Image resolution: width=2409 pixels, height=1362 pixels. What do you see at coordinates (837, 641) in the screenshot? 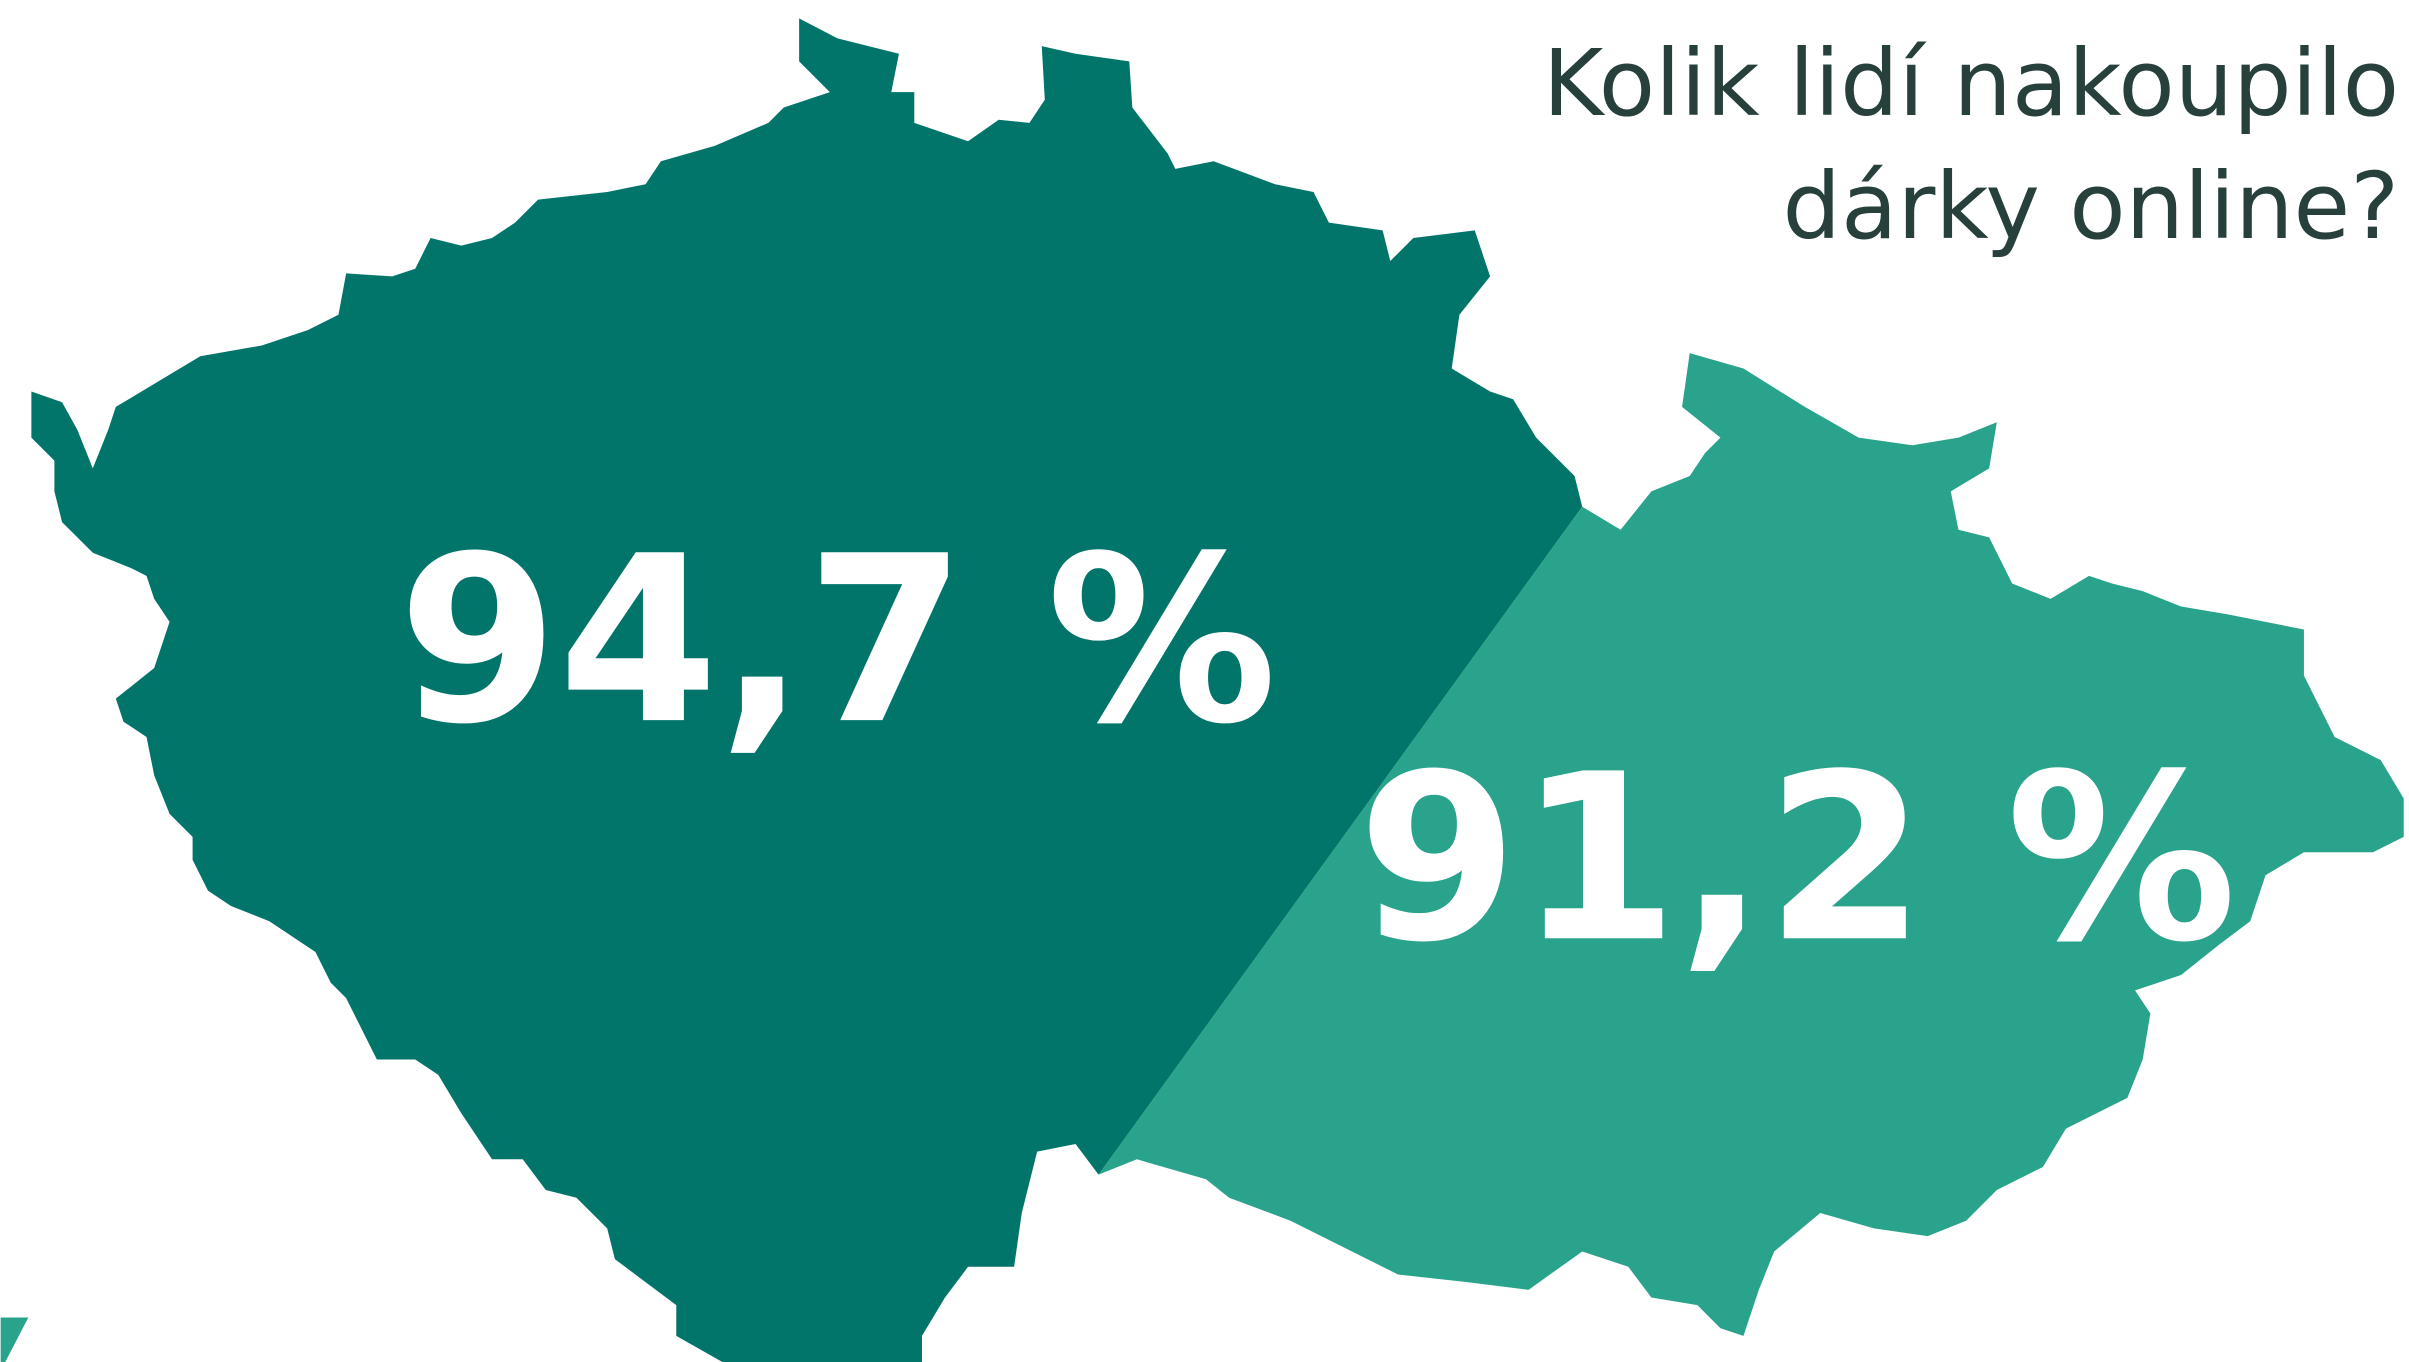
I see `region-value: 94,7 %` at bounding box center [837, 641].